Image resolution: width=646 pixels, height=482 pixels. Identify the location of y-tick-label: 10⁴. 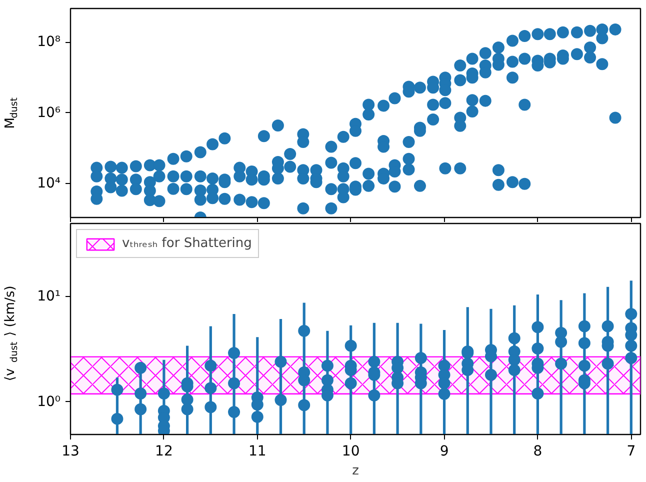
(49, 184).